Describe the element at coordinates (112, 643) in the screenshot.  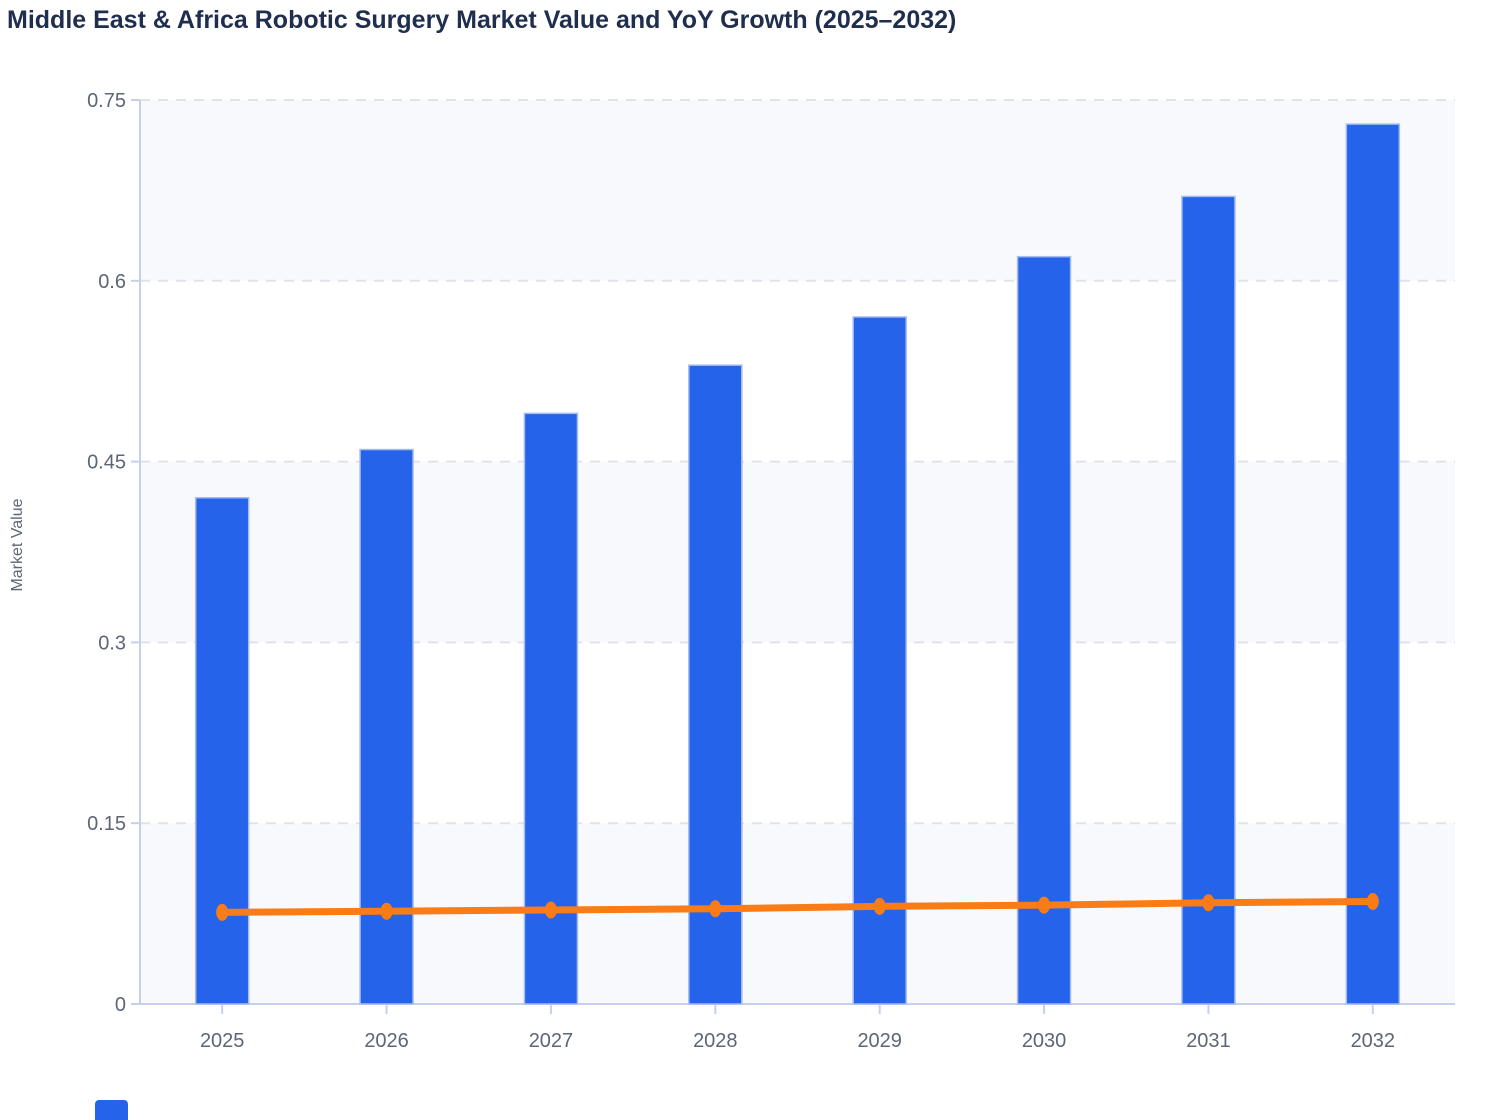
I see `y-tick-label: 0.3` at that location.